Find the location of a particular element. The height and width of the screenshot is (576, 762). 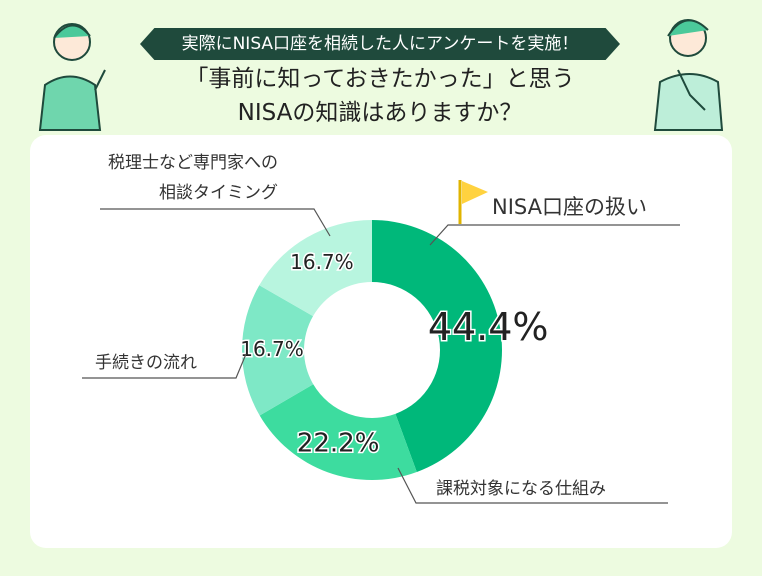

flag is located at coordinates (473, 202).